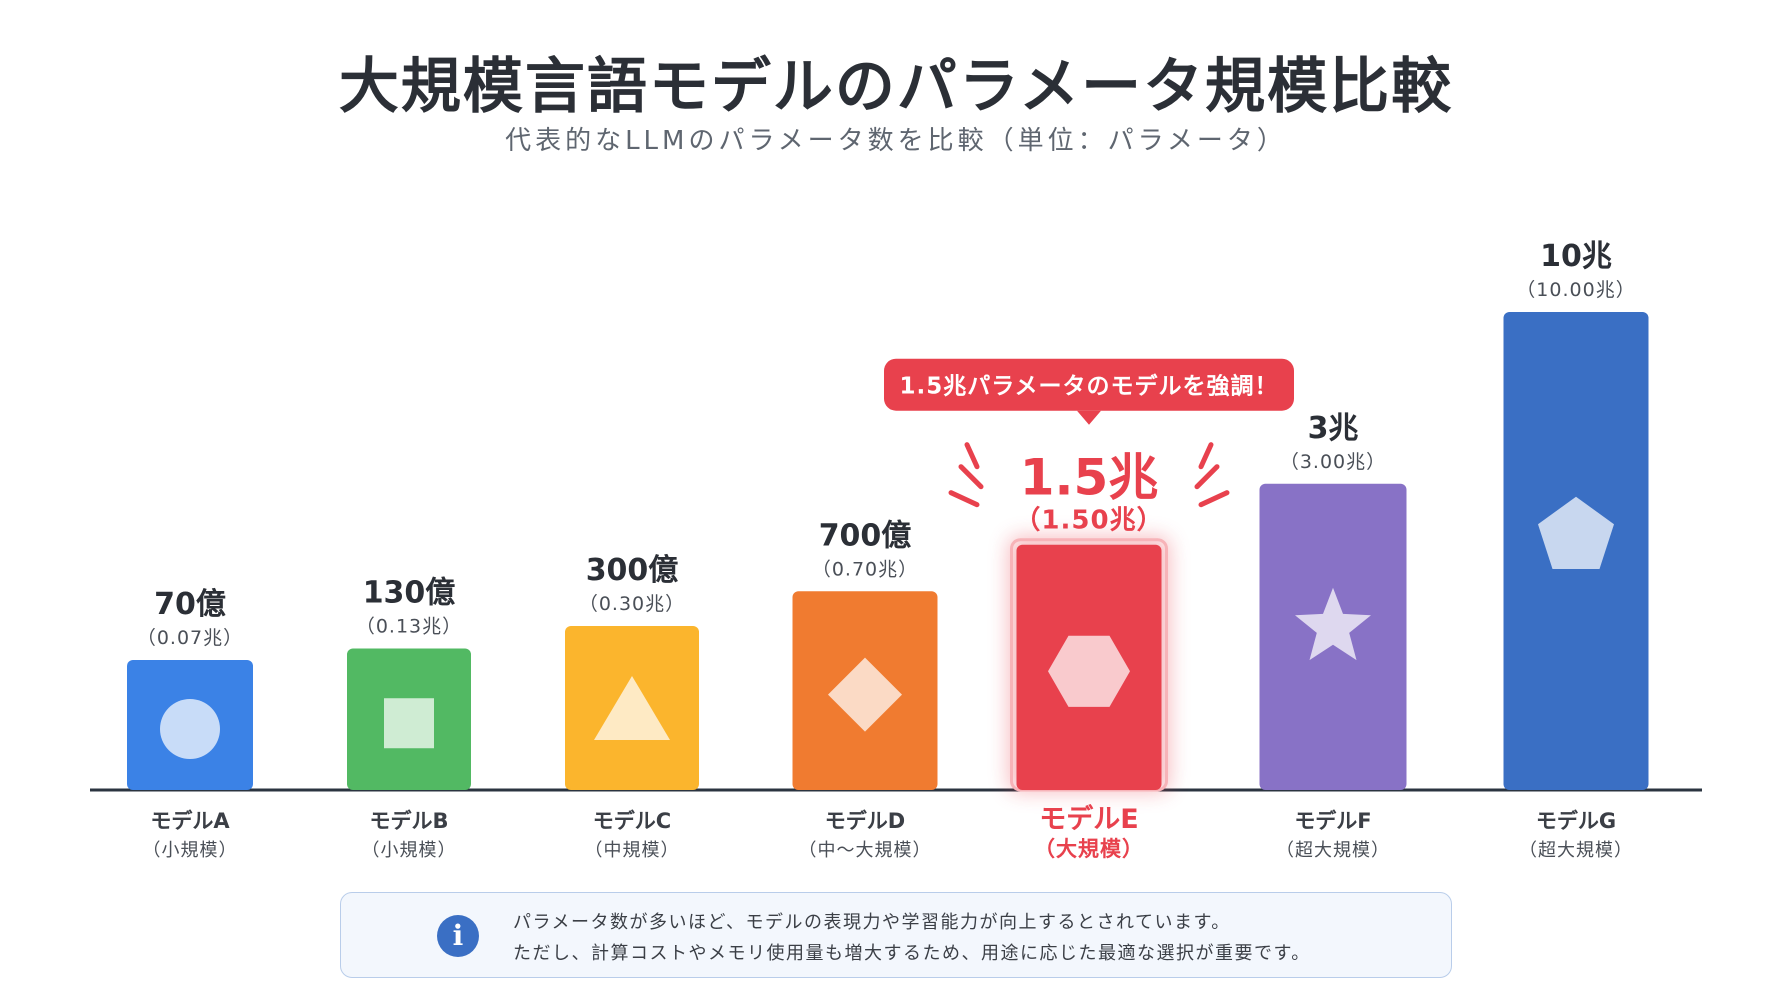  Describe the element at coordinates (408, 821) in the screenshot. I see `category-label: モデルB` at that location.